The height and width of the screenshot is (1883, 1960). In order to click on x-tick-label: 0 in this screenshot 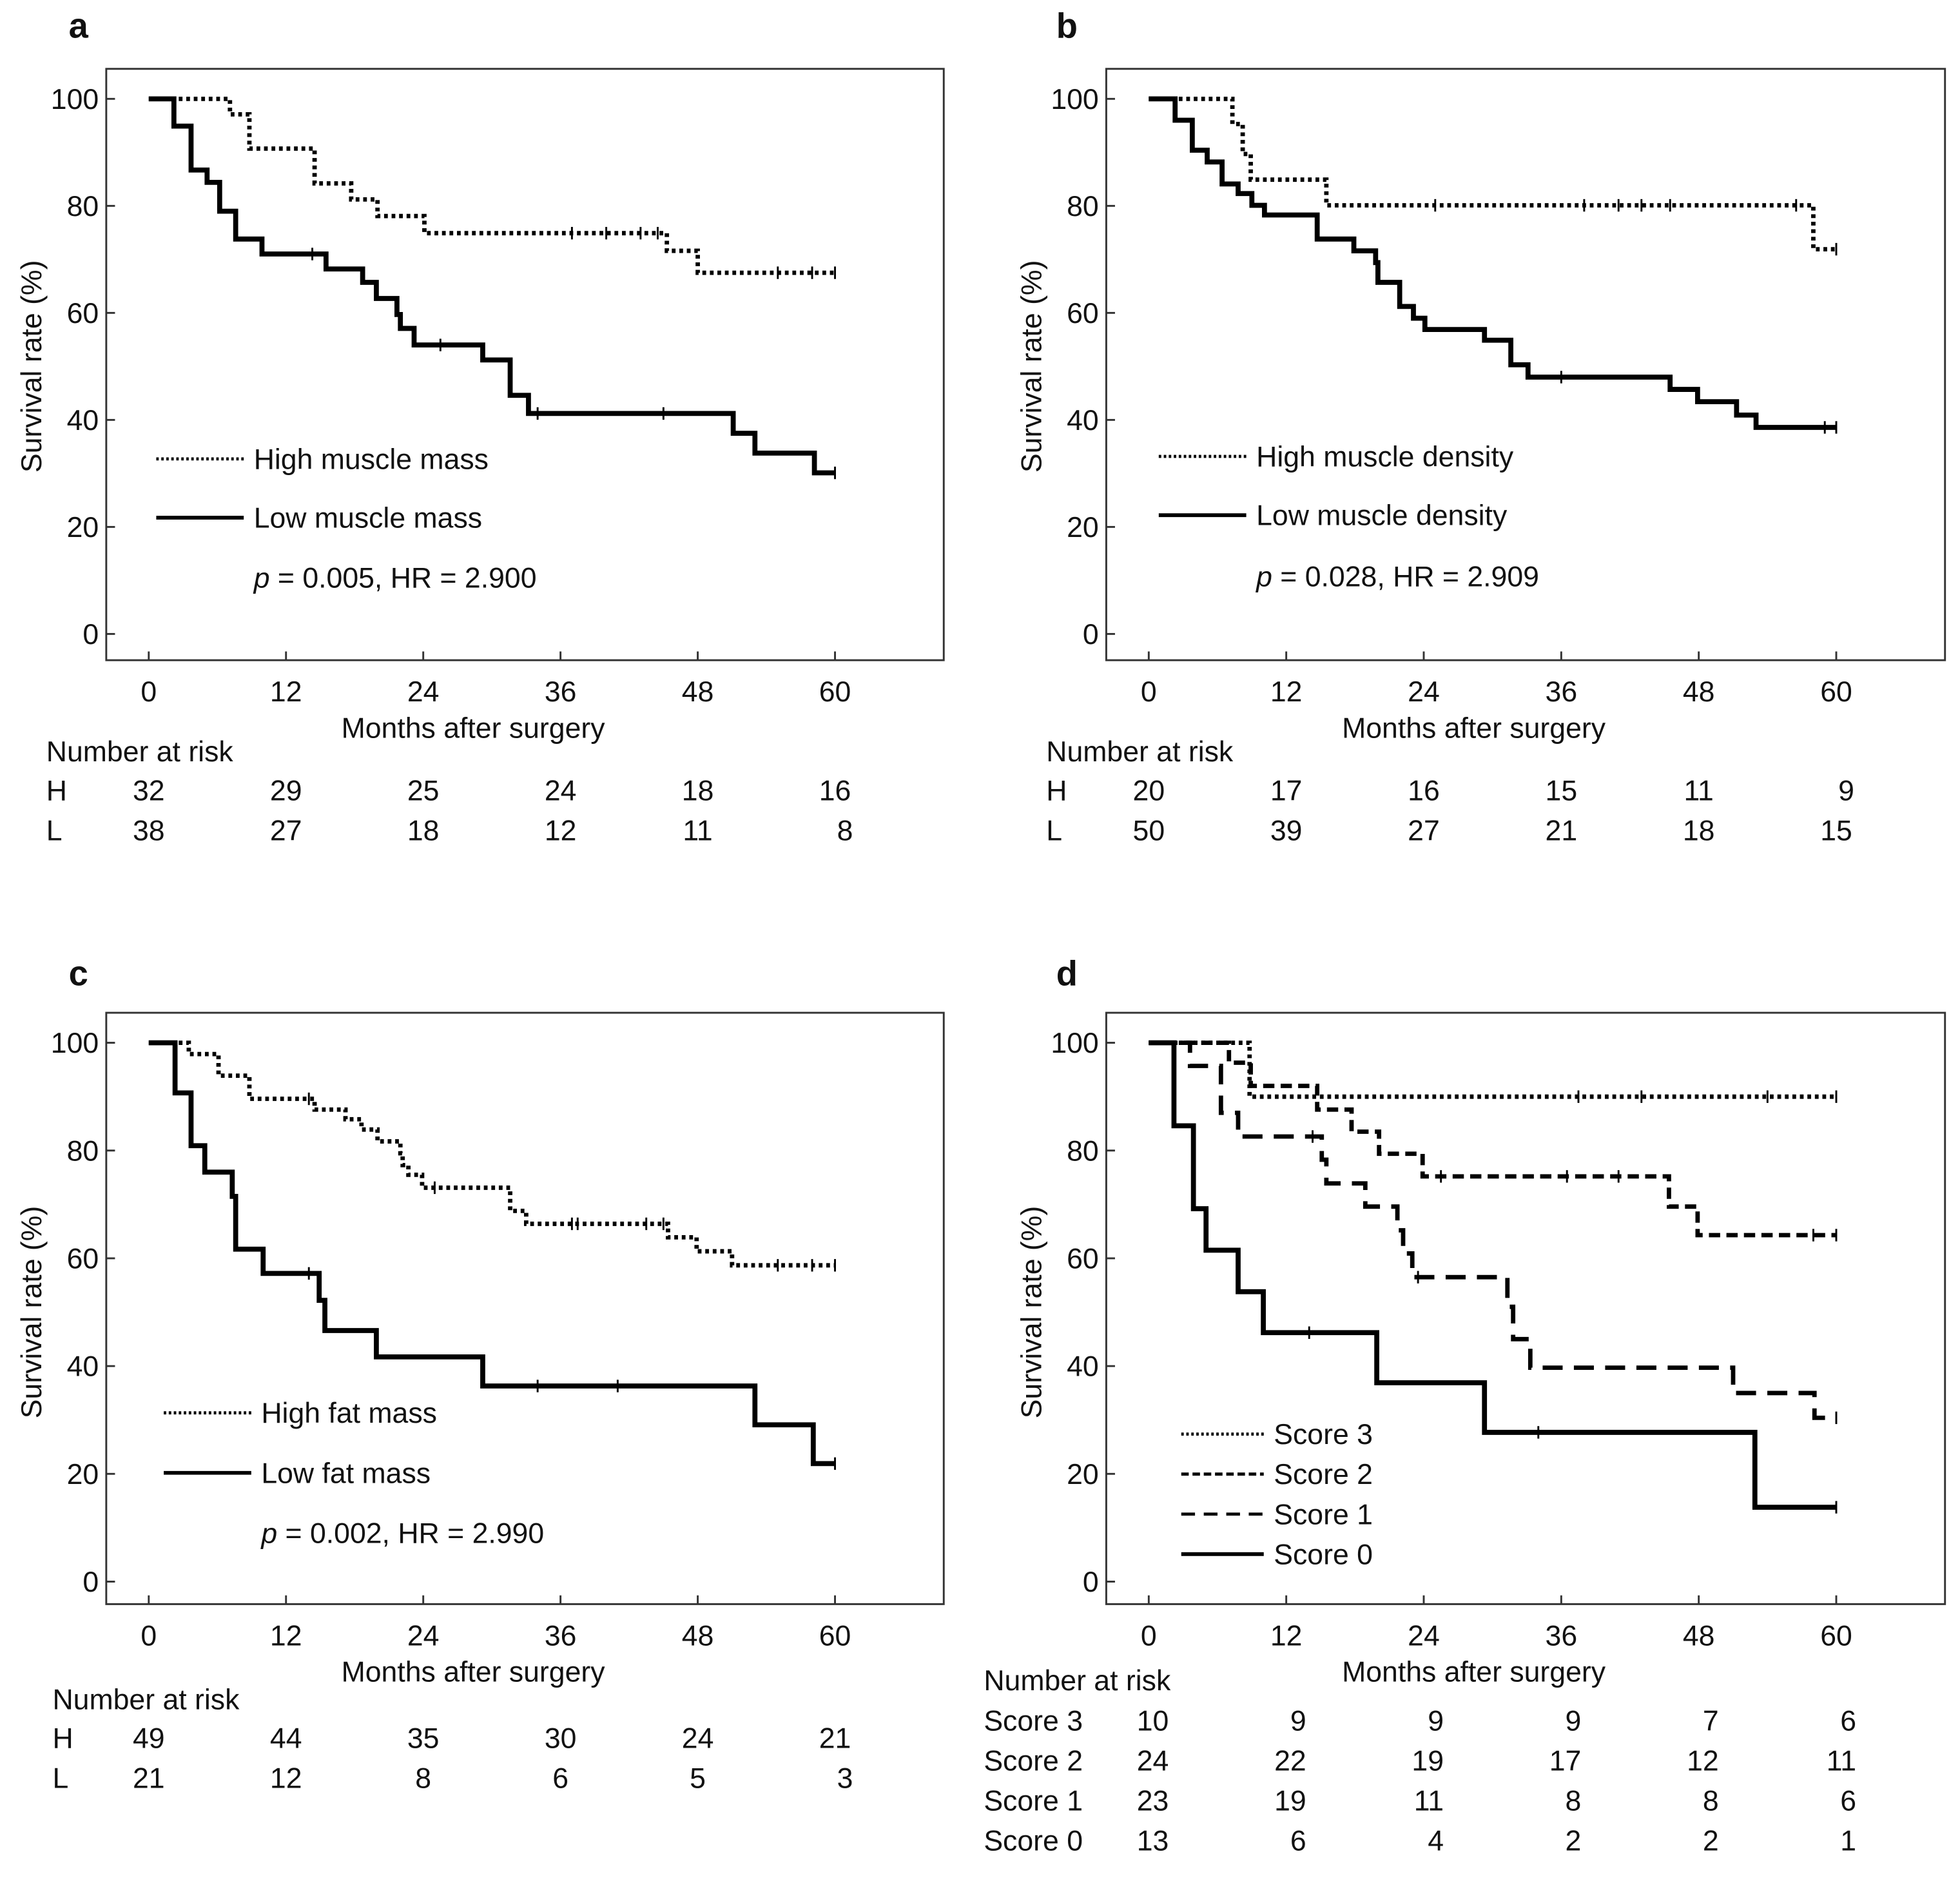, I will do `click(1149, 692)`.